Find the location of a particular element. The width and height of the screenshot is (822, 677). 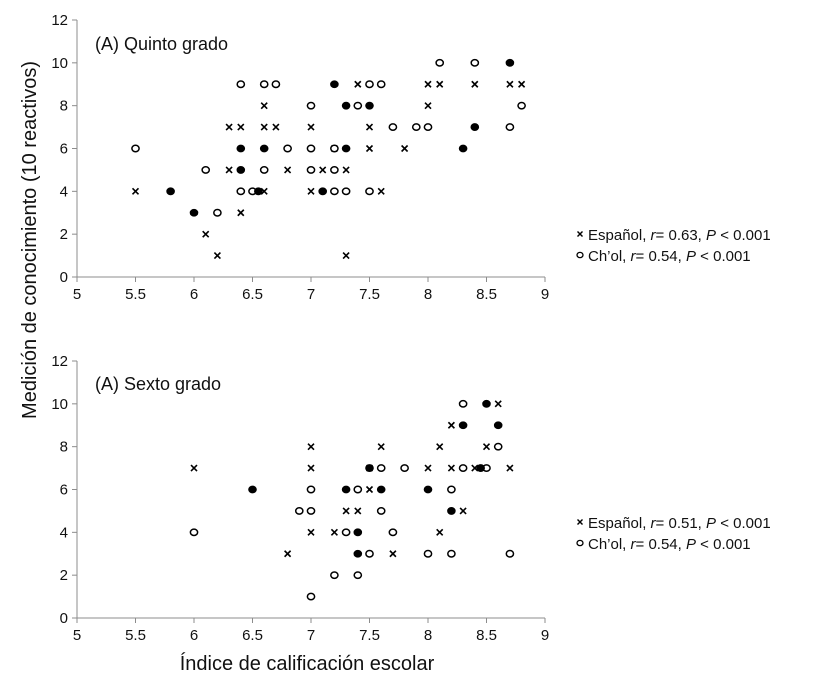

x-tick-label: 5 is located at coordinates (77, 635).